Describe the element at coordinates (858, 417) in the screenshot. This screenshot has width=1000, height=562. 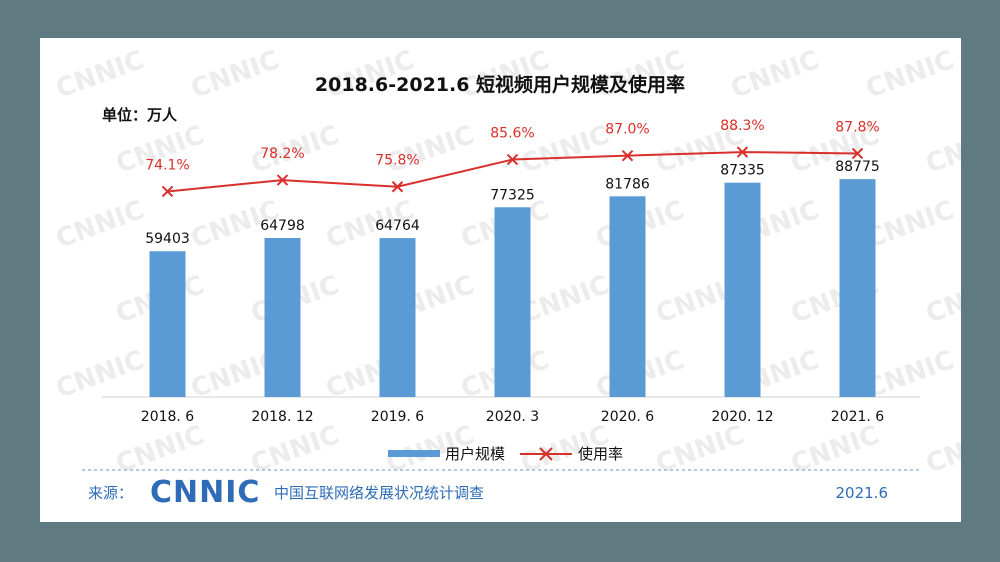
I see `x-tick-label: 2021. 6` at that location.